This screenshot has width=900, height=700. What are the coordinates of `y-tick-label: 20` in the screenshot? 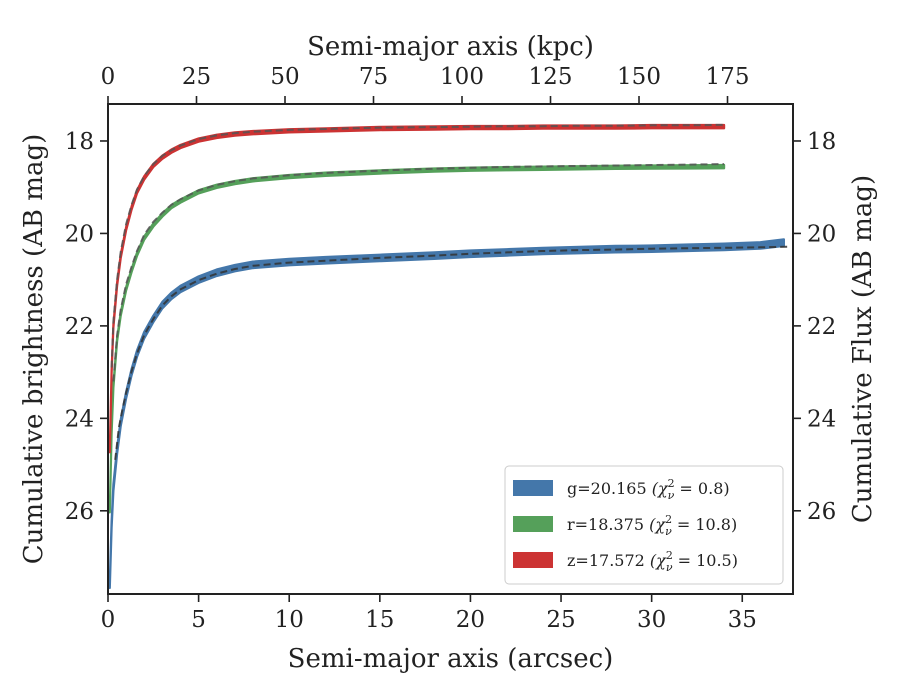 It's located at (79, 234).